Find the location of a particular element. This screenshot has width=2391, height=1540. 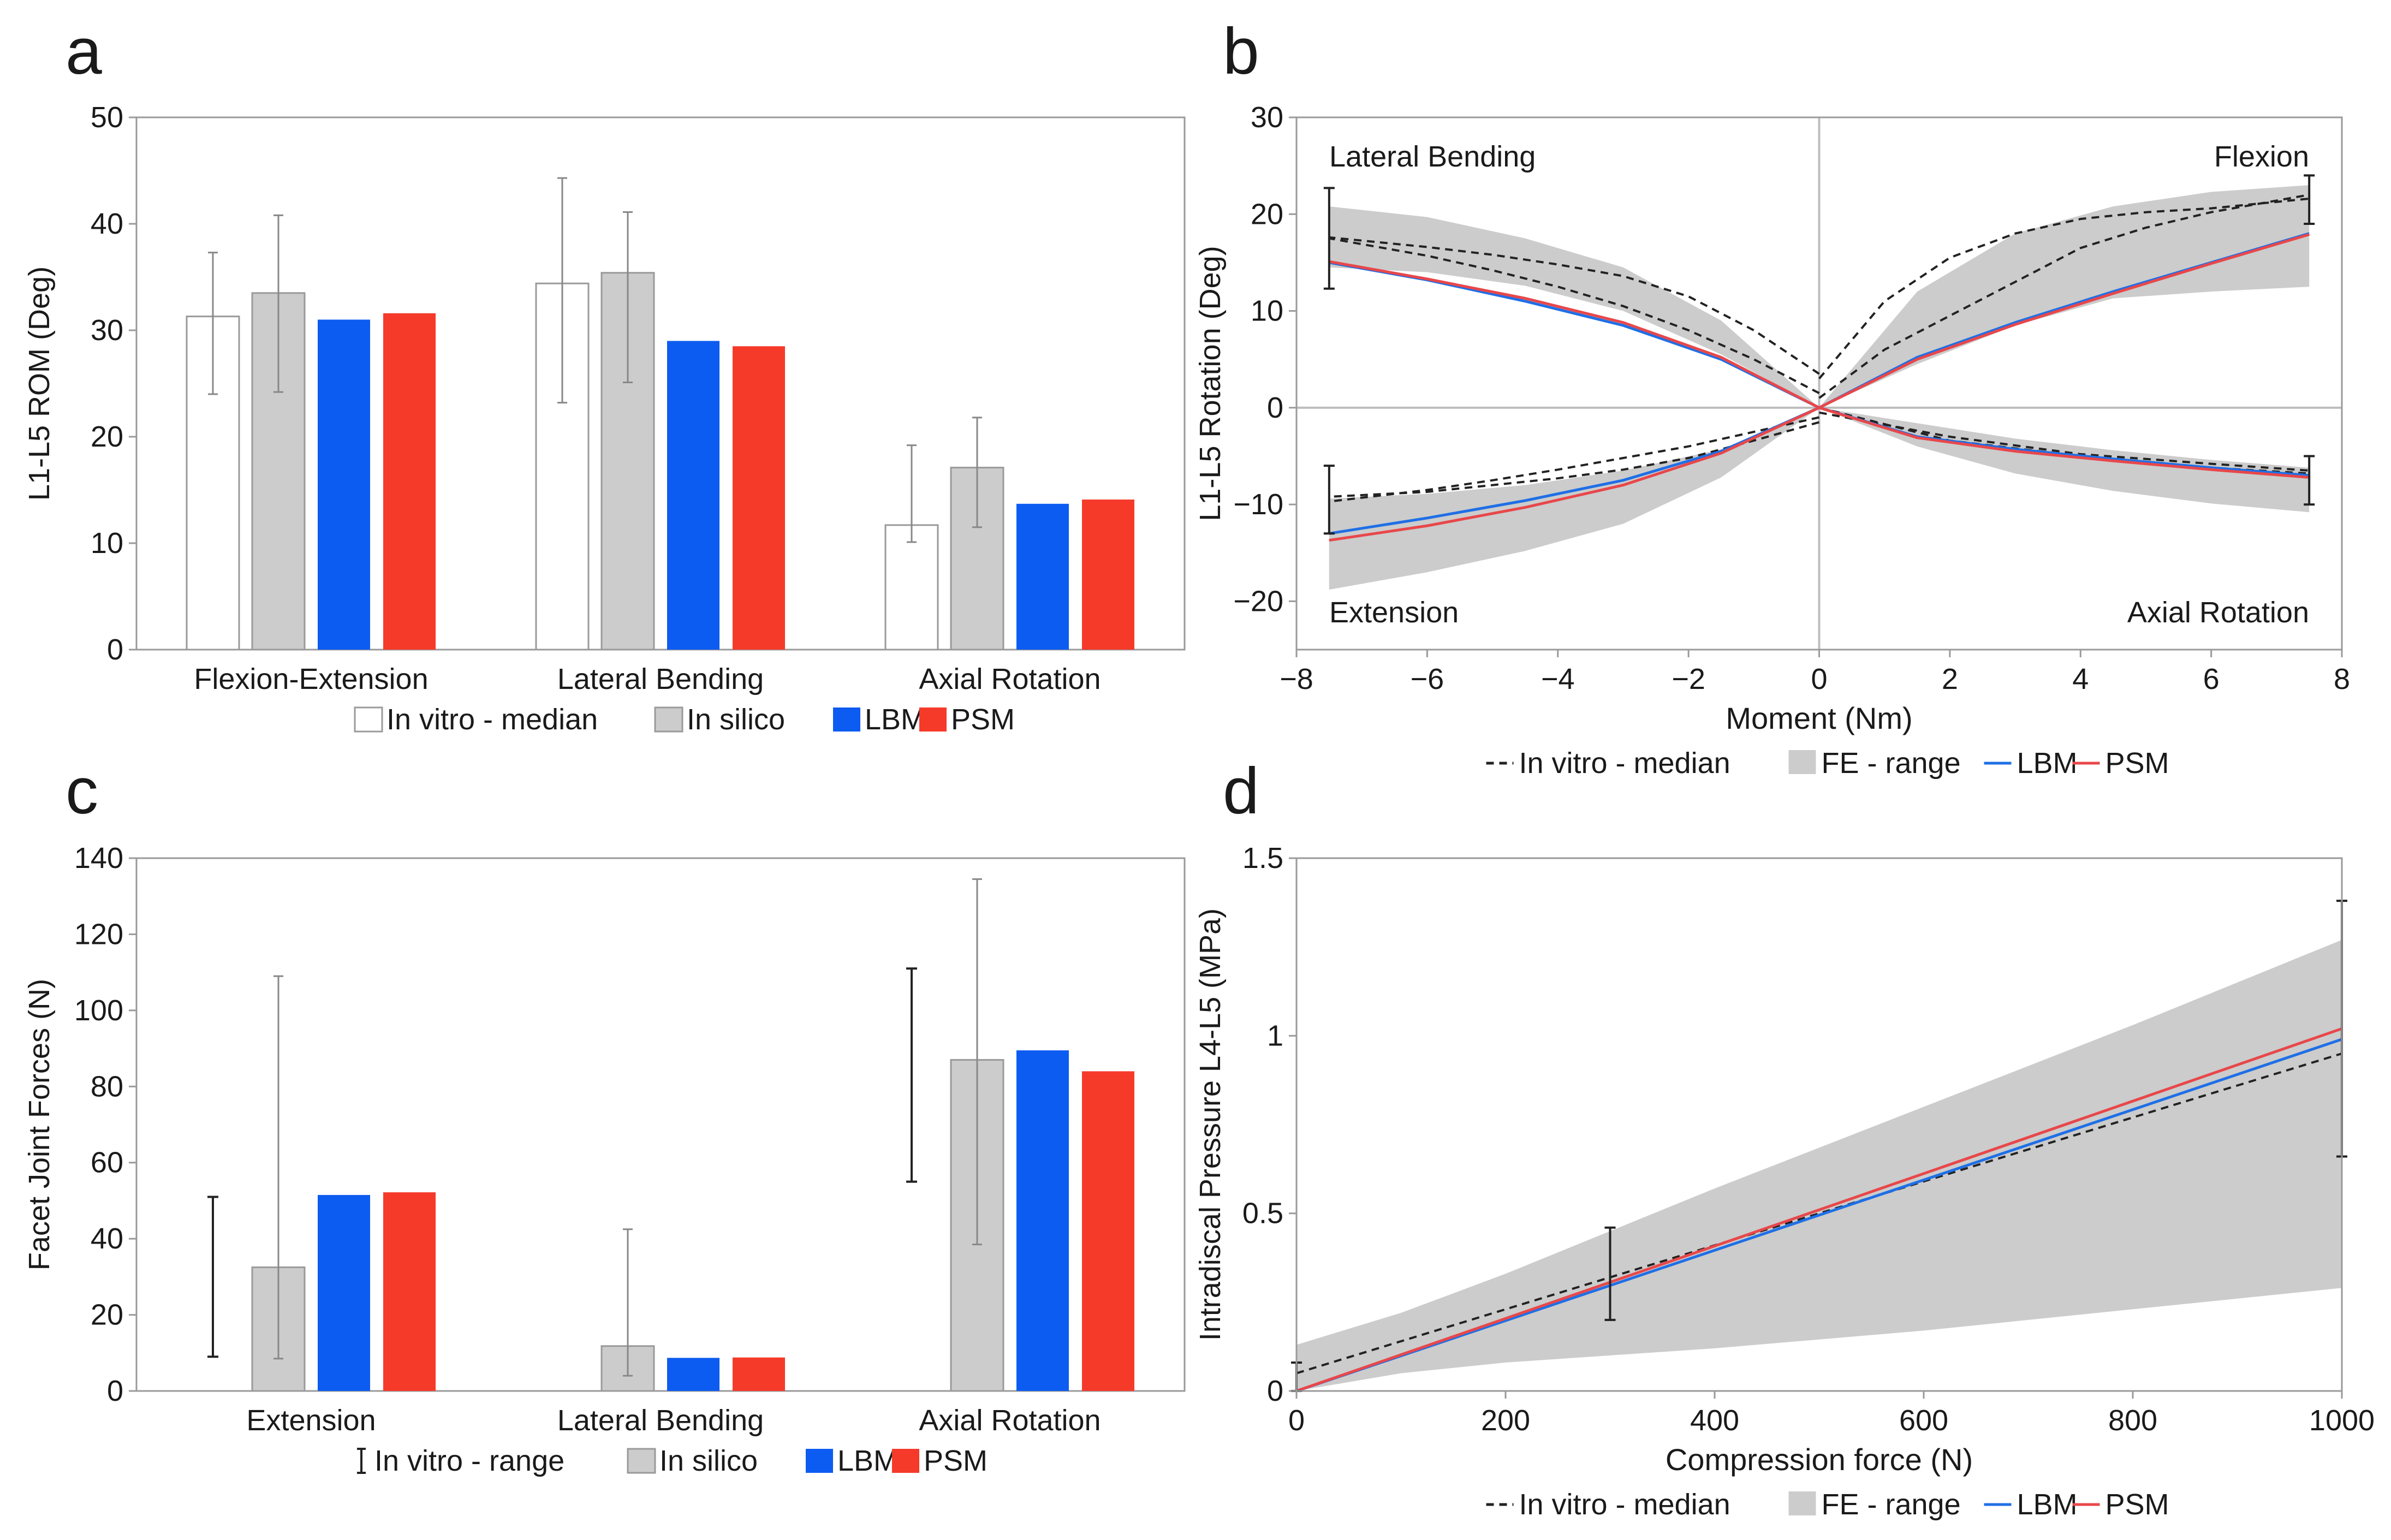

category-label: Axial Rotation is located at coordinates (1010, 1421).